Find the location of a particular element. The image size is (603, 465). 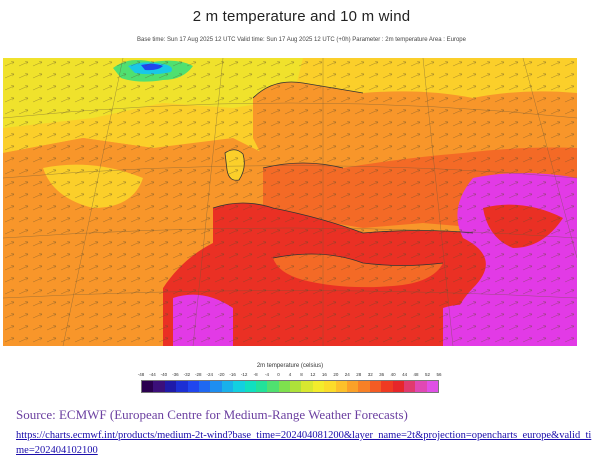

colorbar-tick-label: -12 is located at coordinates (244, 374).